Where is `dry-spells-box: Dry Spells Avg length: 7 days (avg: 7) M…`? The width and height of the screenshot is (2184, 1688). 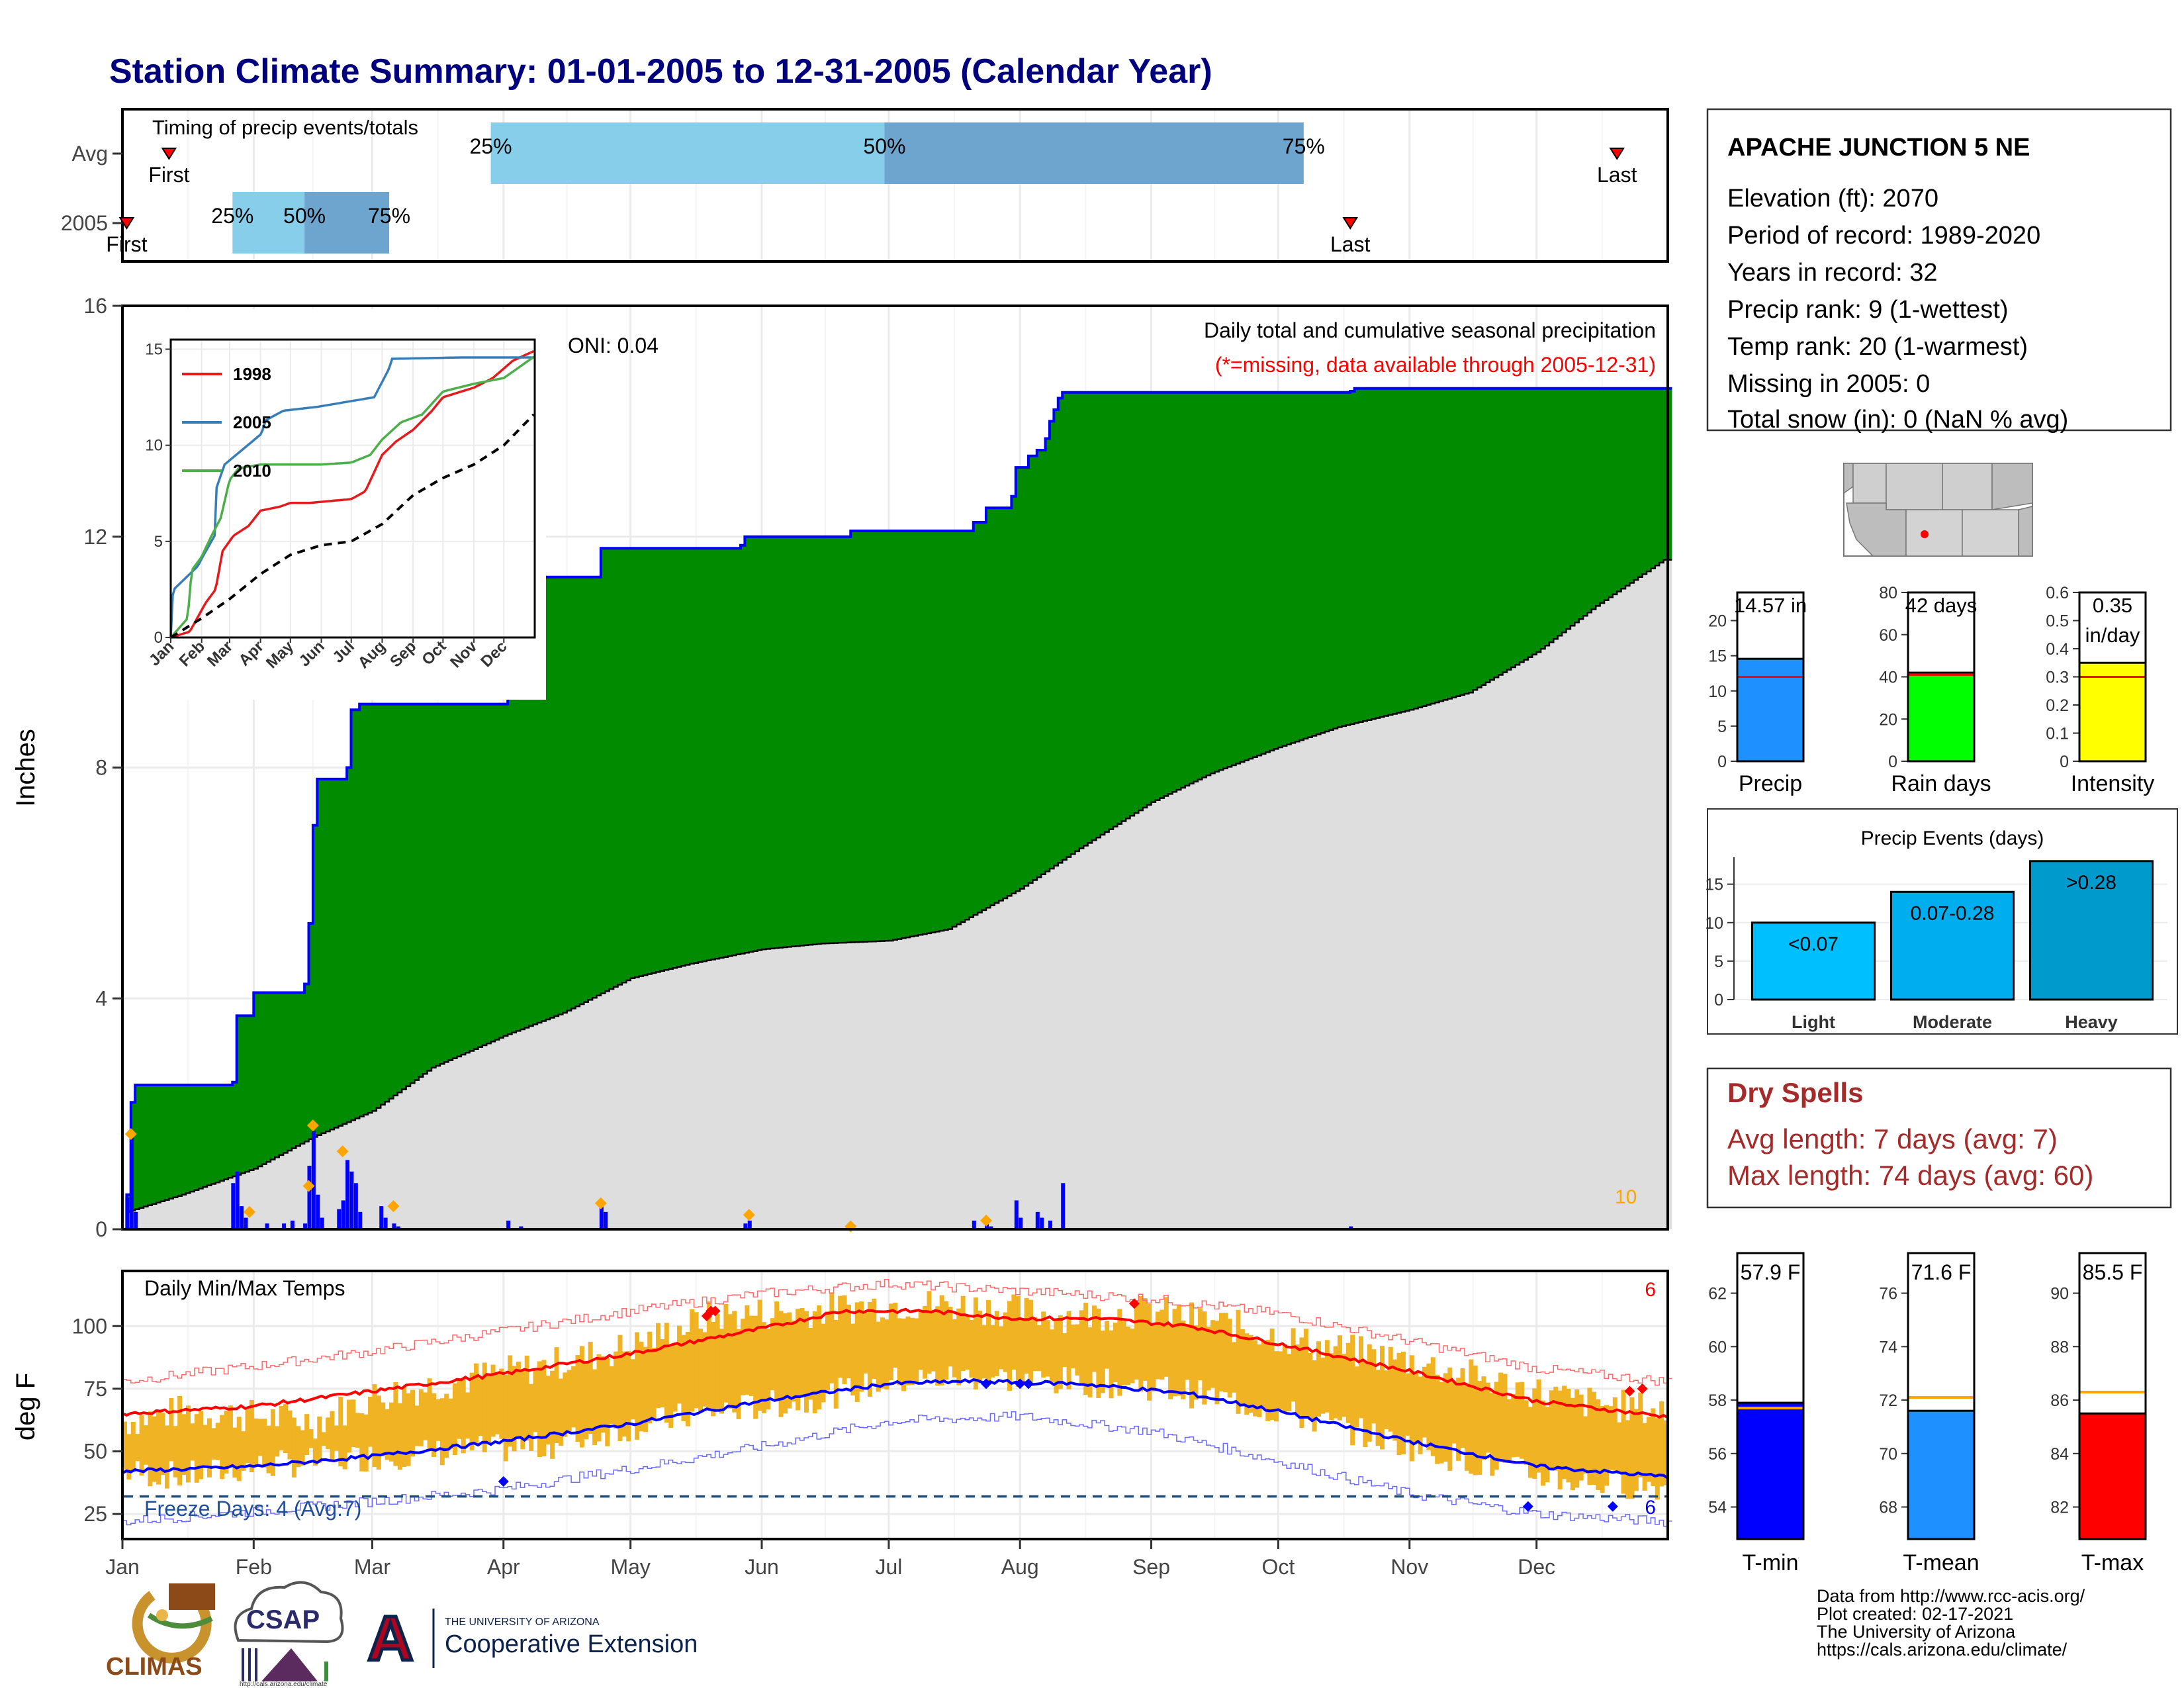
dry-spells-box: Dry Spells Avg length: 7 days (avg: 7) M… is located at coordinates (1939, 1138).